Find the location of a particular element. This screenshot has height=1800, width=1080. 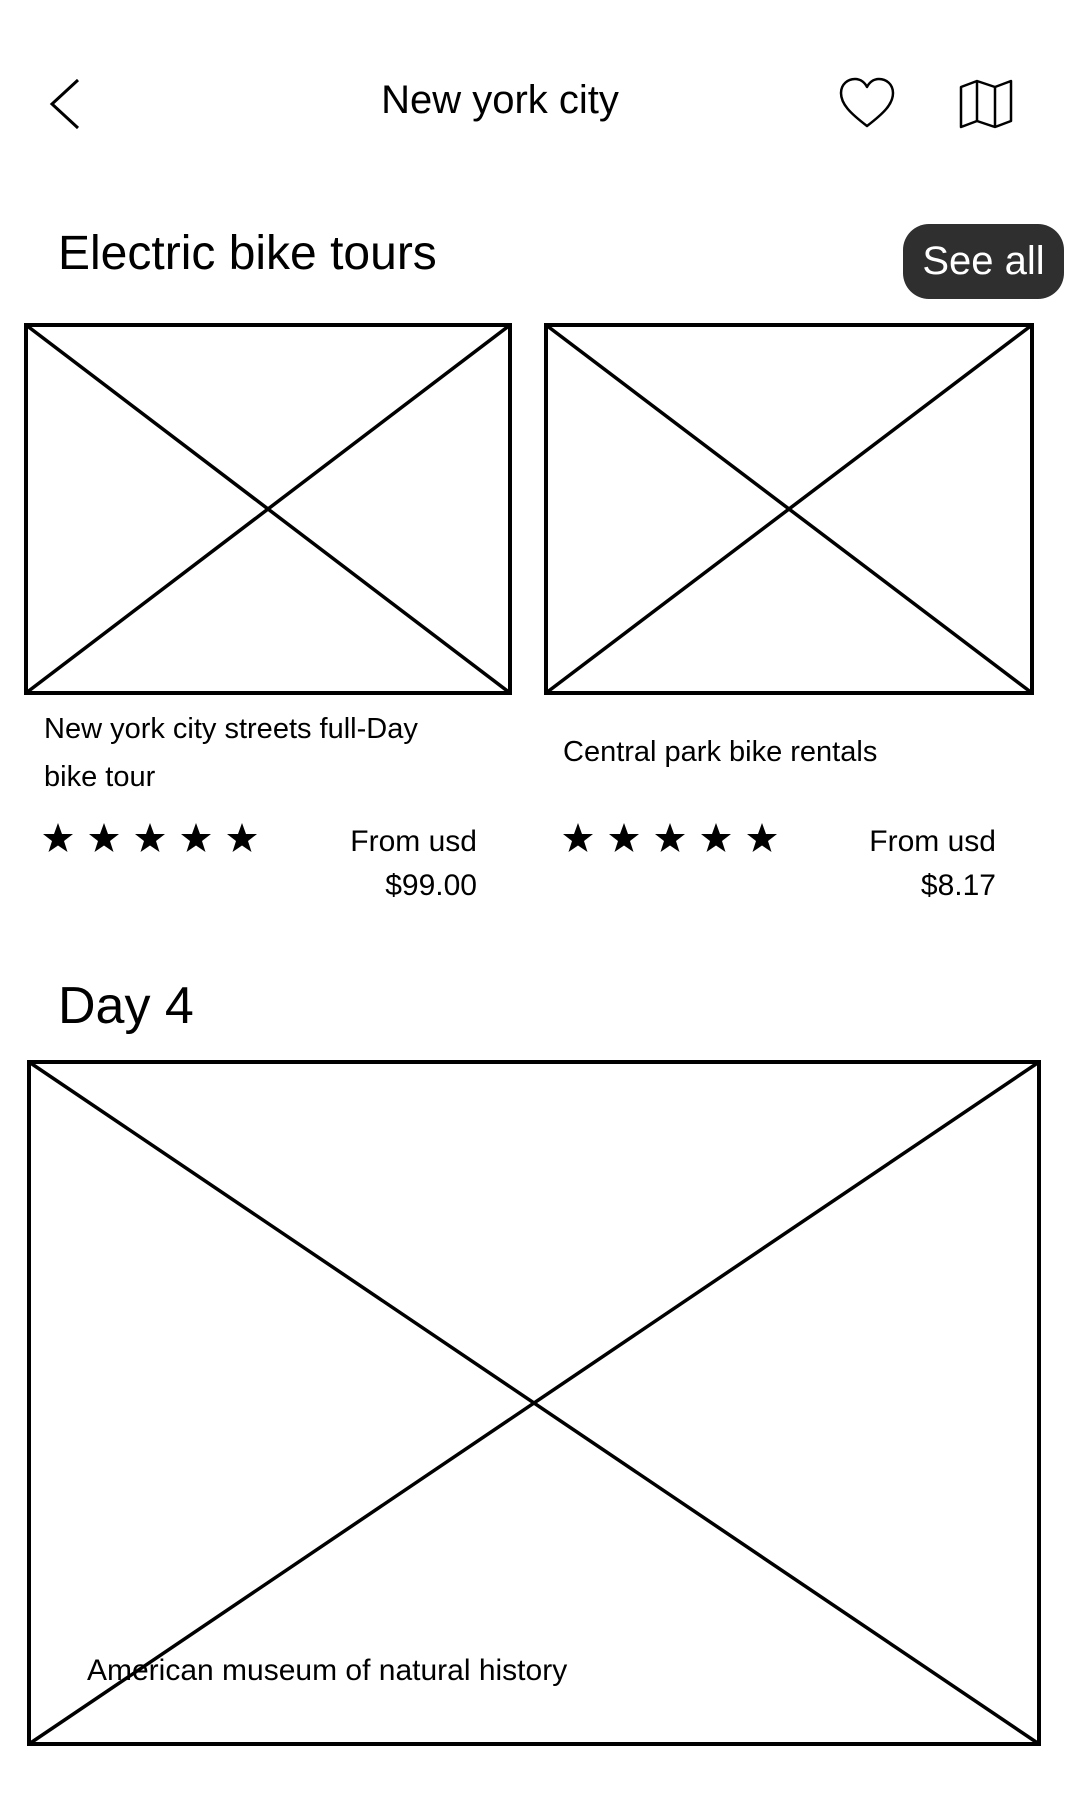

favorite-button is located at coordinates (867, 104).